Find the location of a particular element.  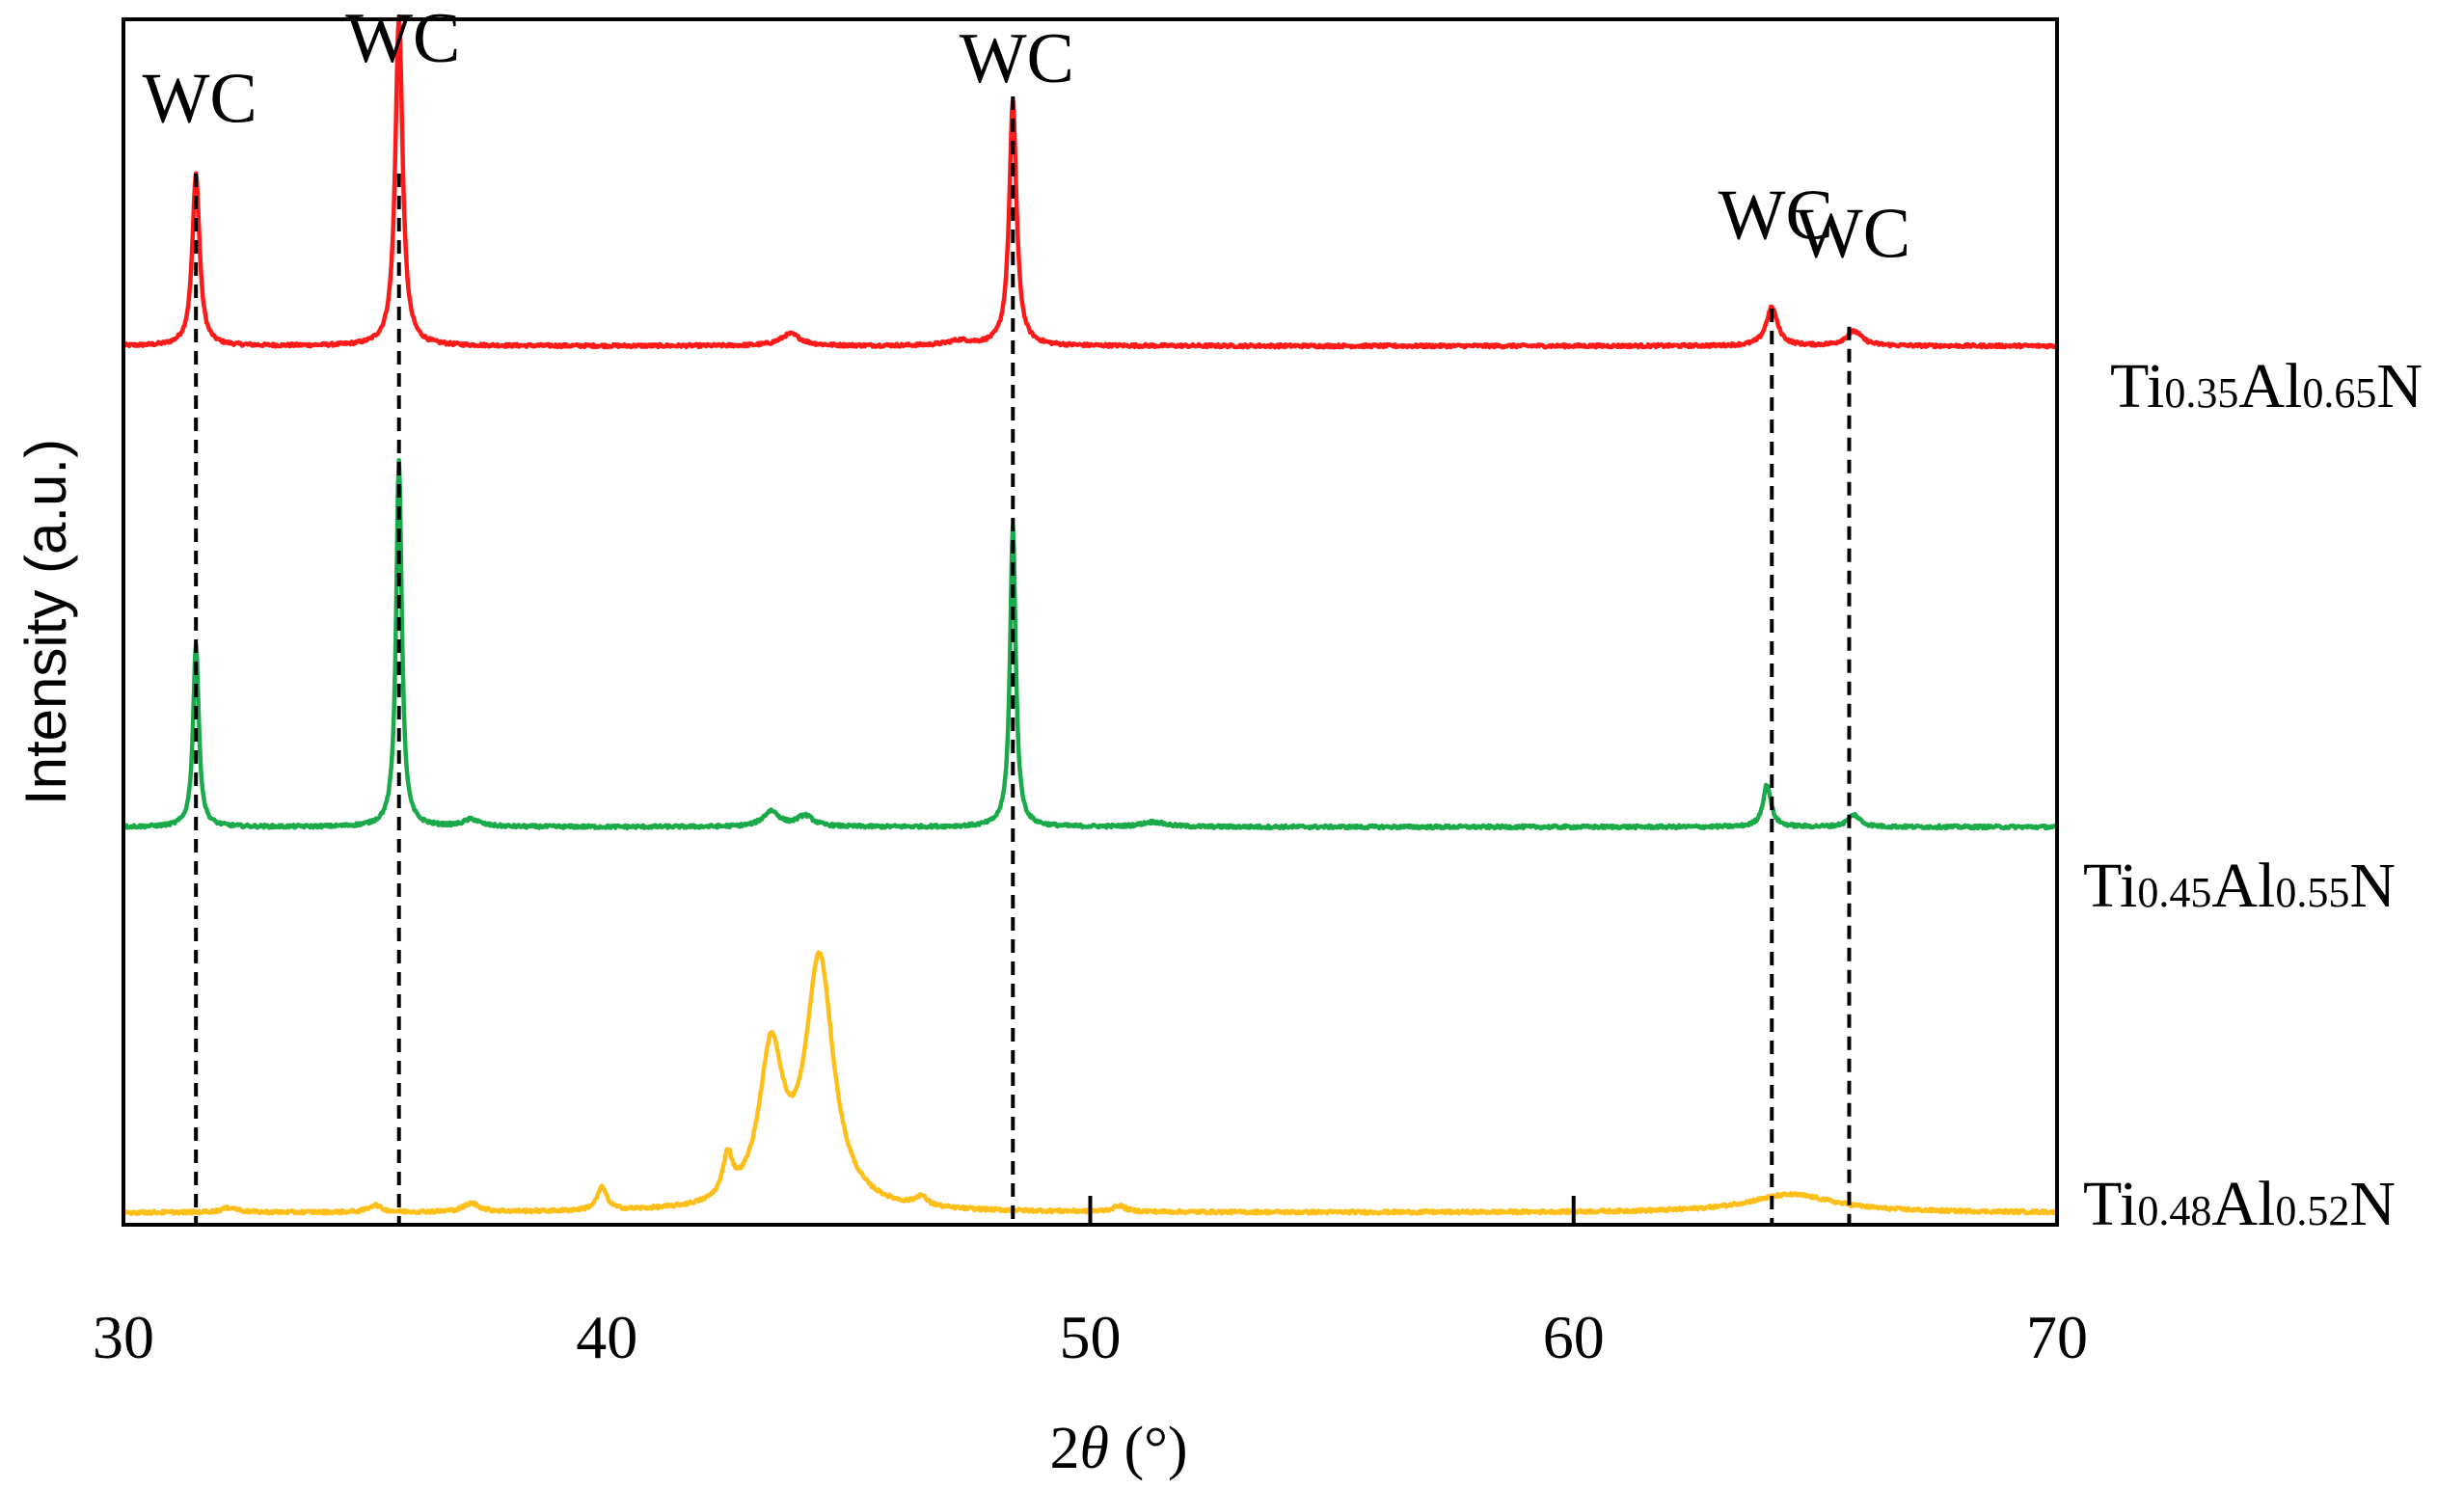

x-tick-labels: 30 40 50 60 70 is located at coordinates (1090, 1337).